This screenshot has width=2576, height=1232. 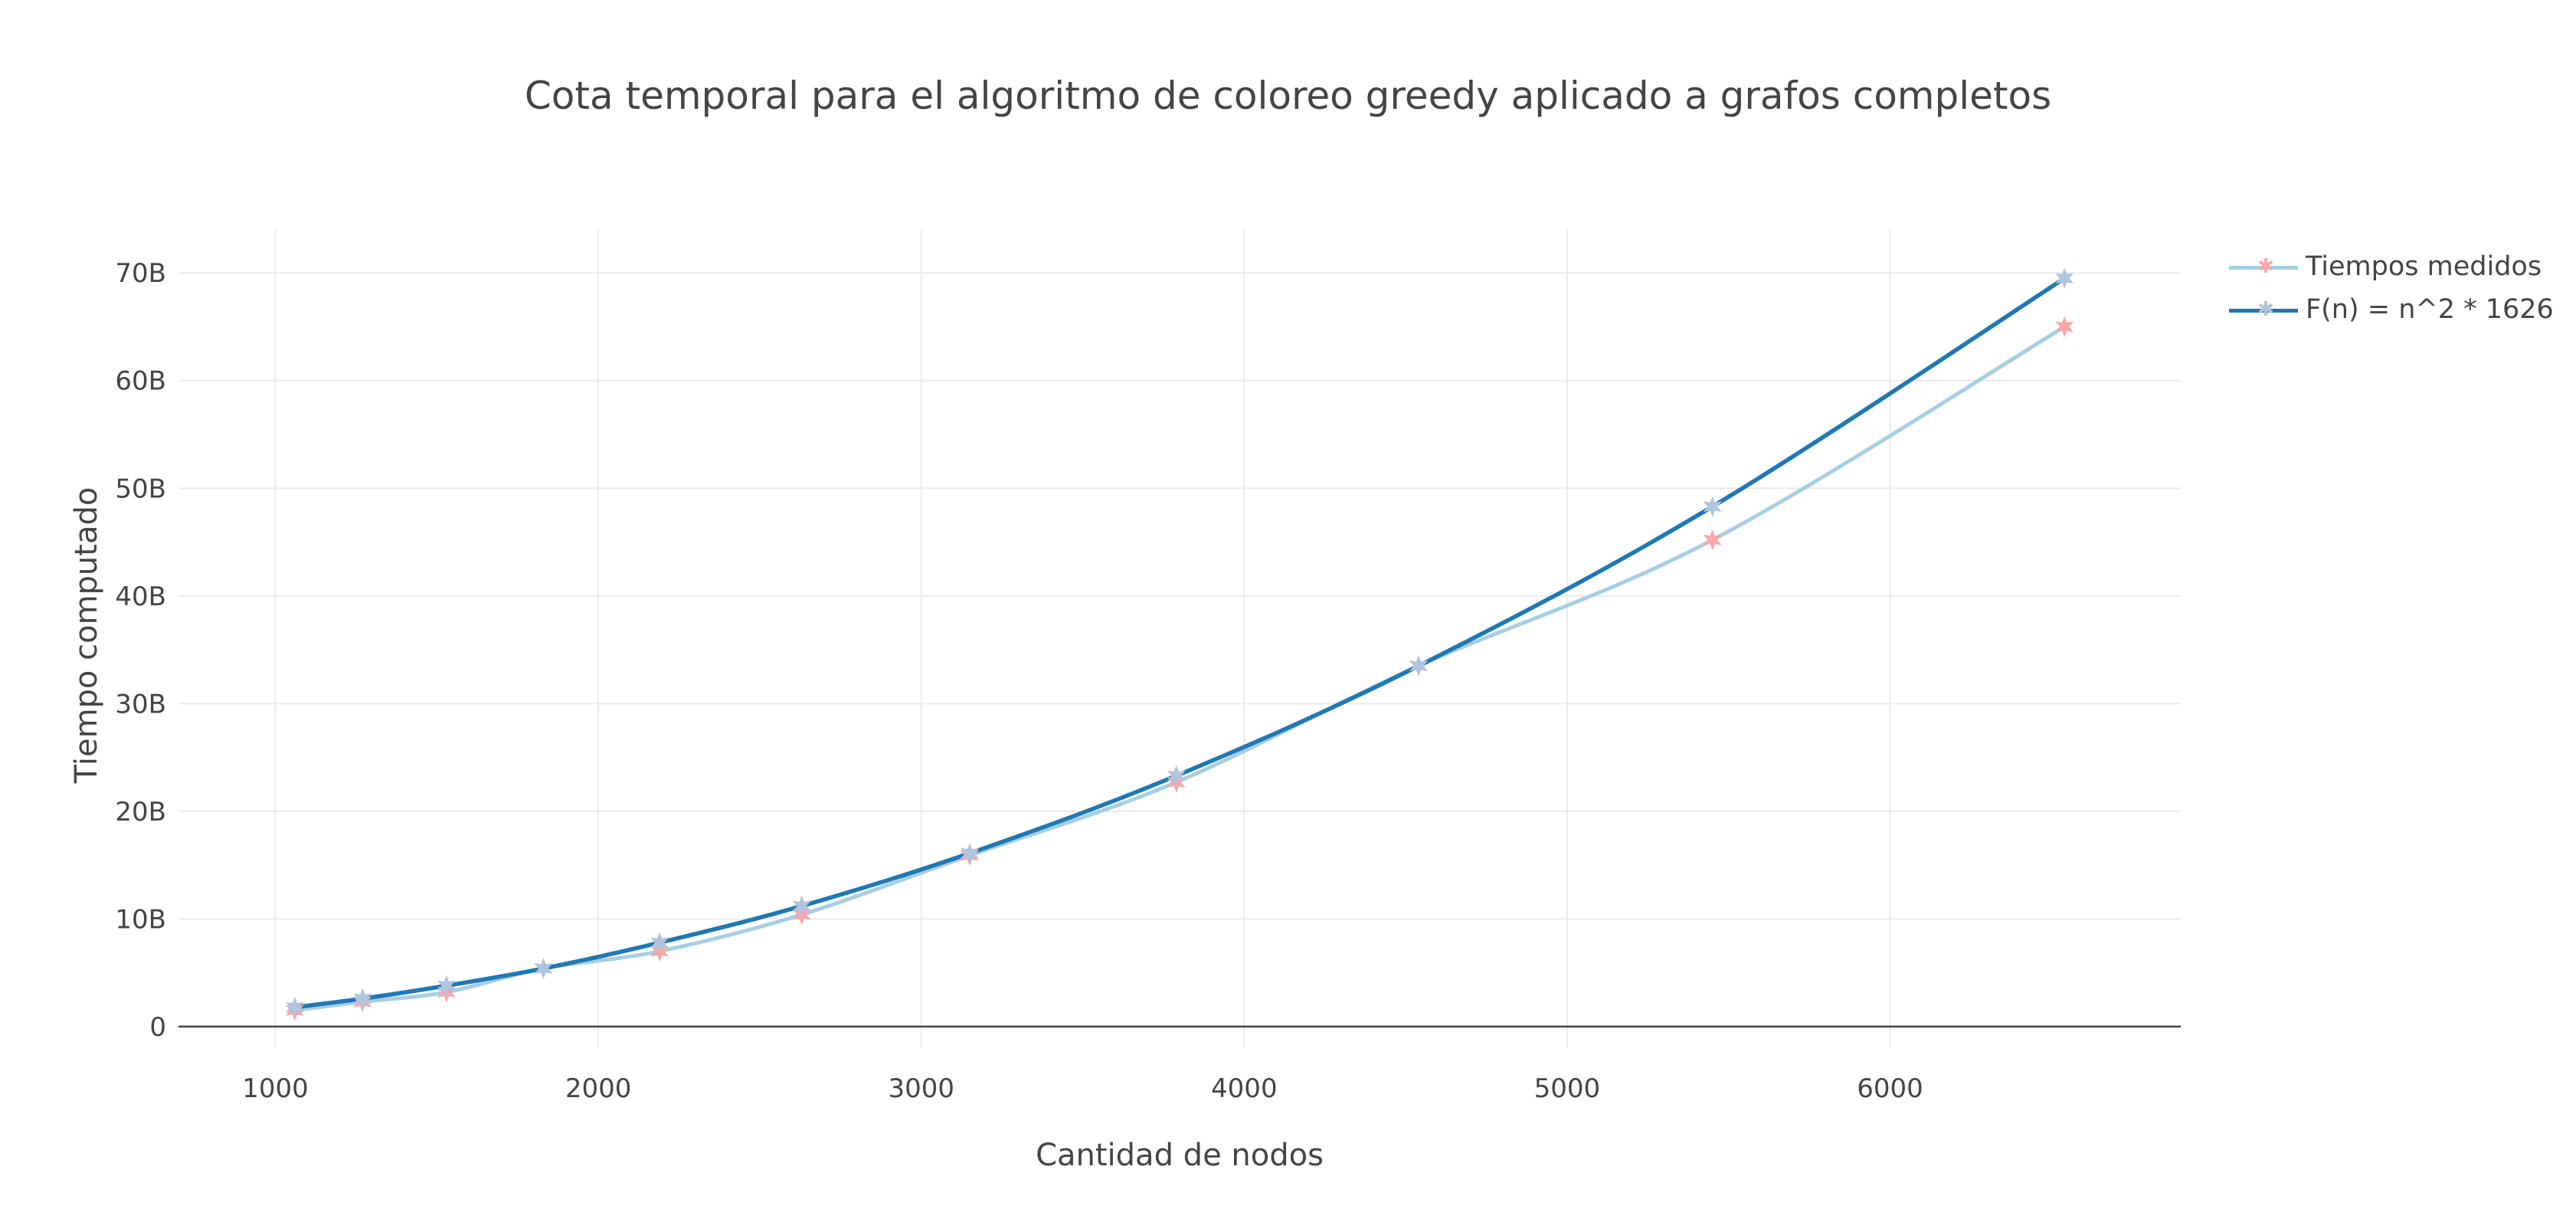 What do you see at coordinates (2430, 309) in the screenshot?
I see `legend-label-fit: F(n) = n^2 * 1626` at bounding box center [2430, 309].